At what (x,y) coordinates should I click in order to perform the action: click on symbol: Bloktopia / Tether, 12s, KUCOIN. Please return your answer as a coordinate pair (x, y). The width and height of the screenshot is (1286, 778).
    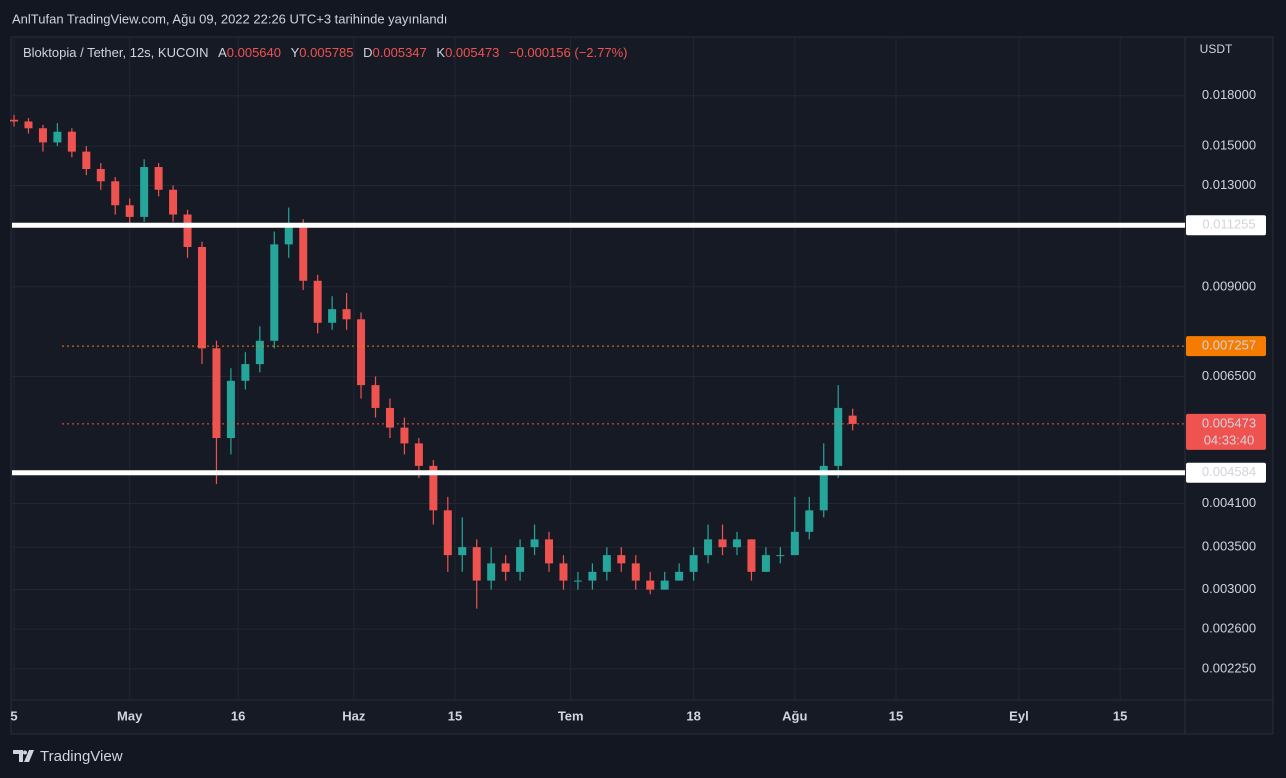
    Looking at the image, I should click on (116, 52).